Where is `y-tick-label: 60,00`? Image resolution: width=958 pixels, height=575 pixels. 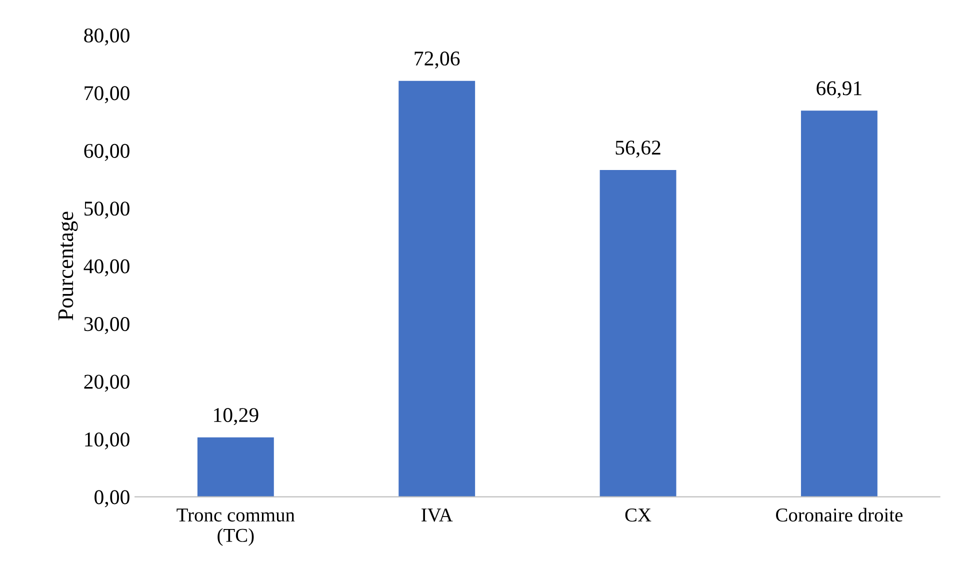 y-tick-label: 60,00 is located at coordinates (107, 152).